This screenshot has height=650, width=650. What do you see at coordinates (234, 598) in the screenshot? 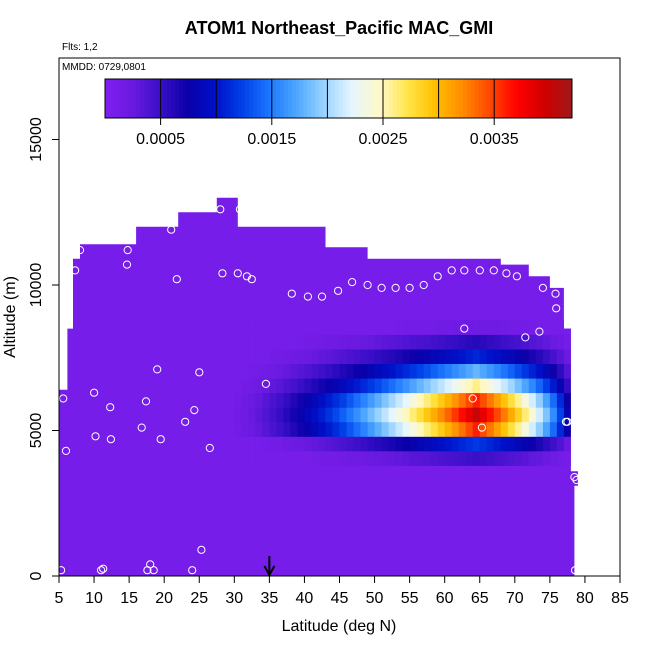
I see `x-tick-label: 30` at bounding box center [234, 598].